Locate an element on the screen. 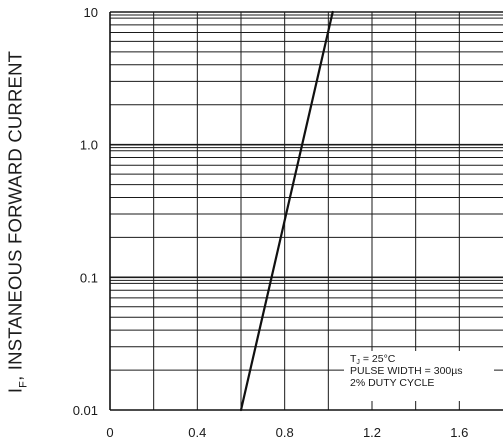  x-tick-label: 1.6 is located at coordinates (459, 432).